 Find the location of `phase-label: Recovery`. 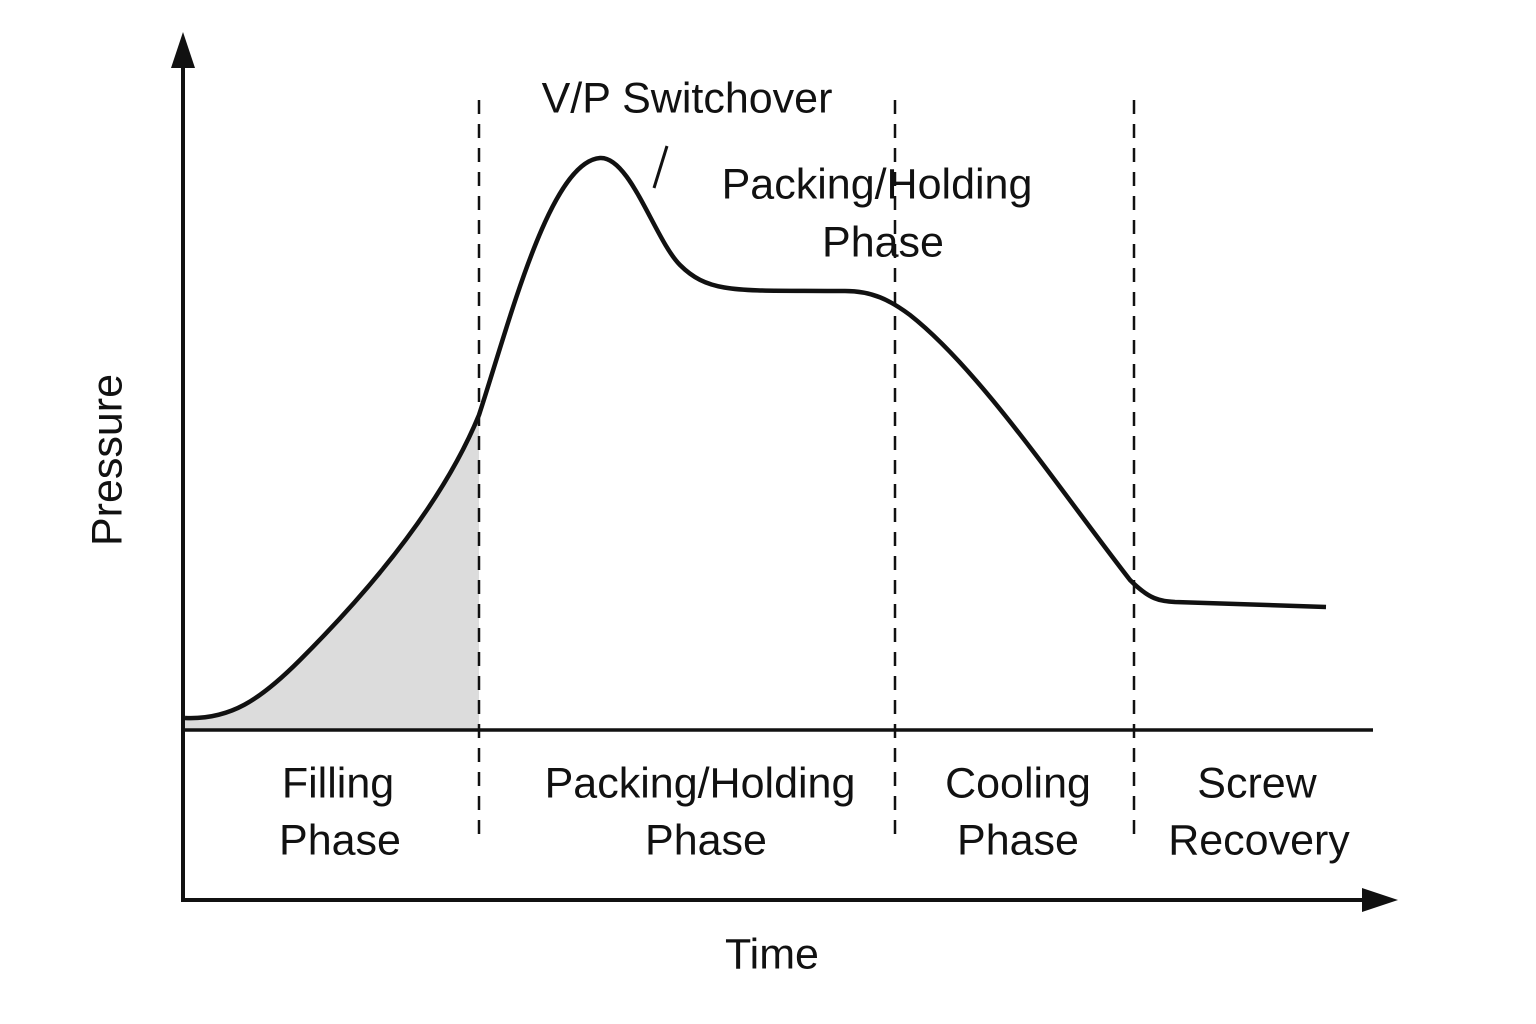

phase-label: Recovery is located at coordinates (1259, 840).